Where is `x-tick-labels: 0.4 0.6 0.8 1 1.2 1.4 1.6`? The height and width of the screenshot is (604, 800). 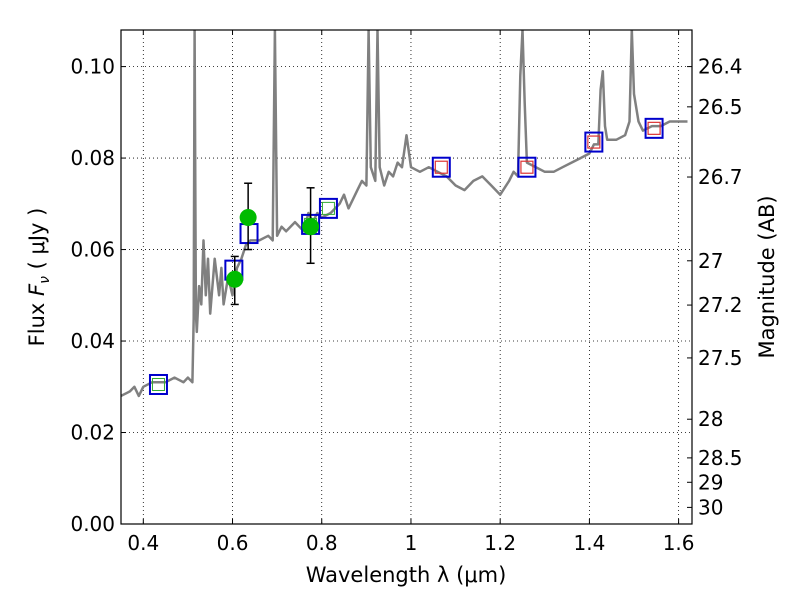 x-tick-labels: 0.4 0.6 0.8 1 1.2 1.4 1.6 is located at coordinates (410, 543).